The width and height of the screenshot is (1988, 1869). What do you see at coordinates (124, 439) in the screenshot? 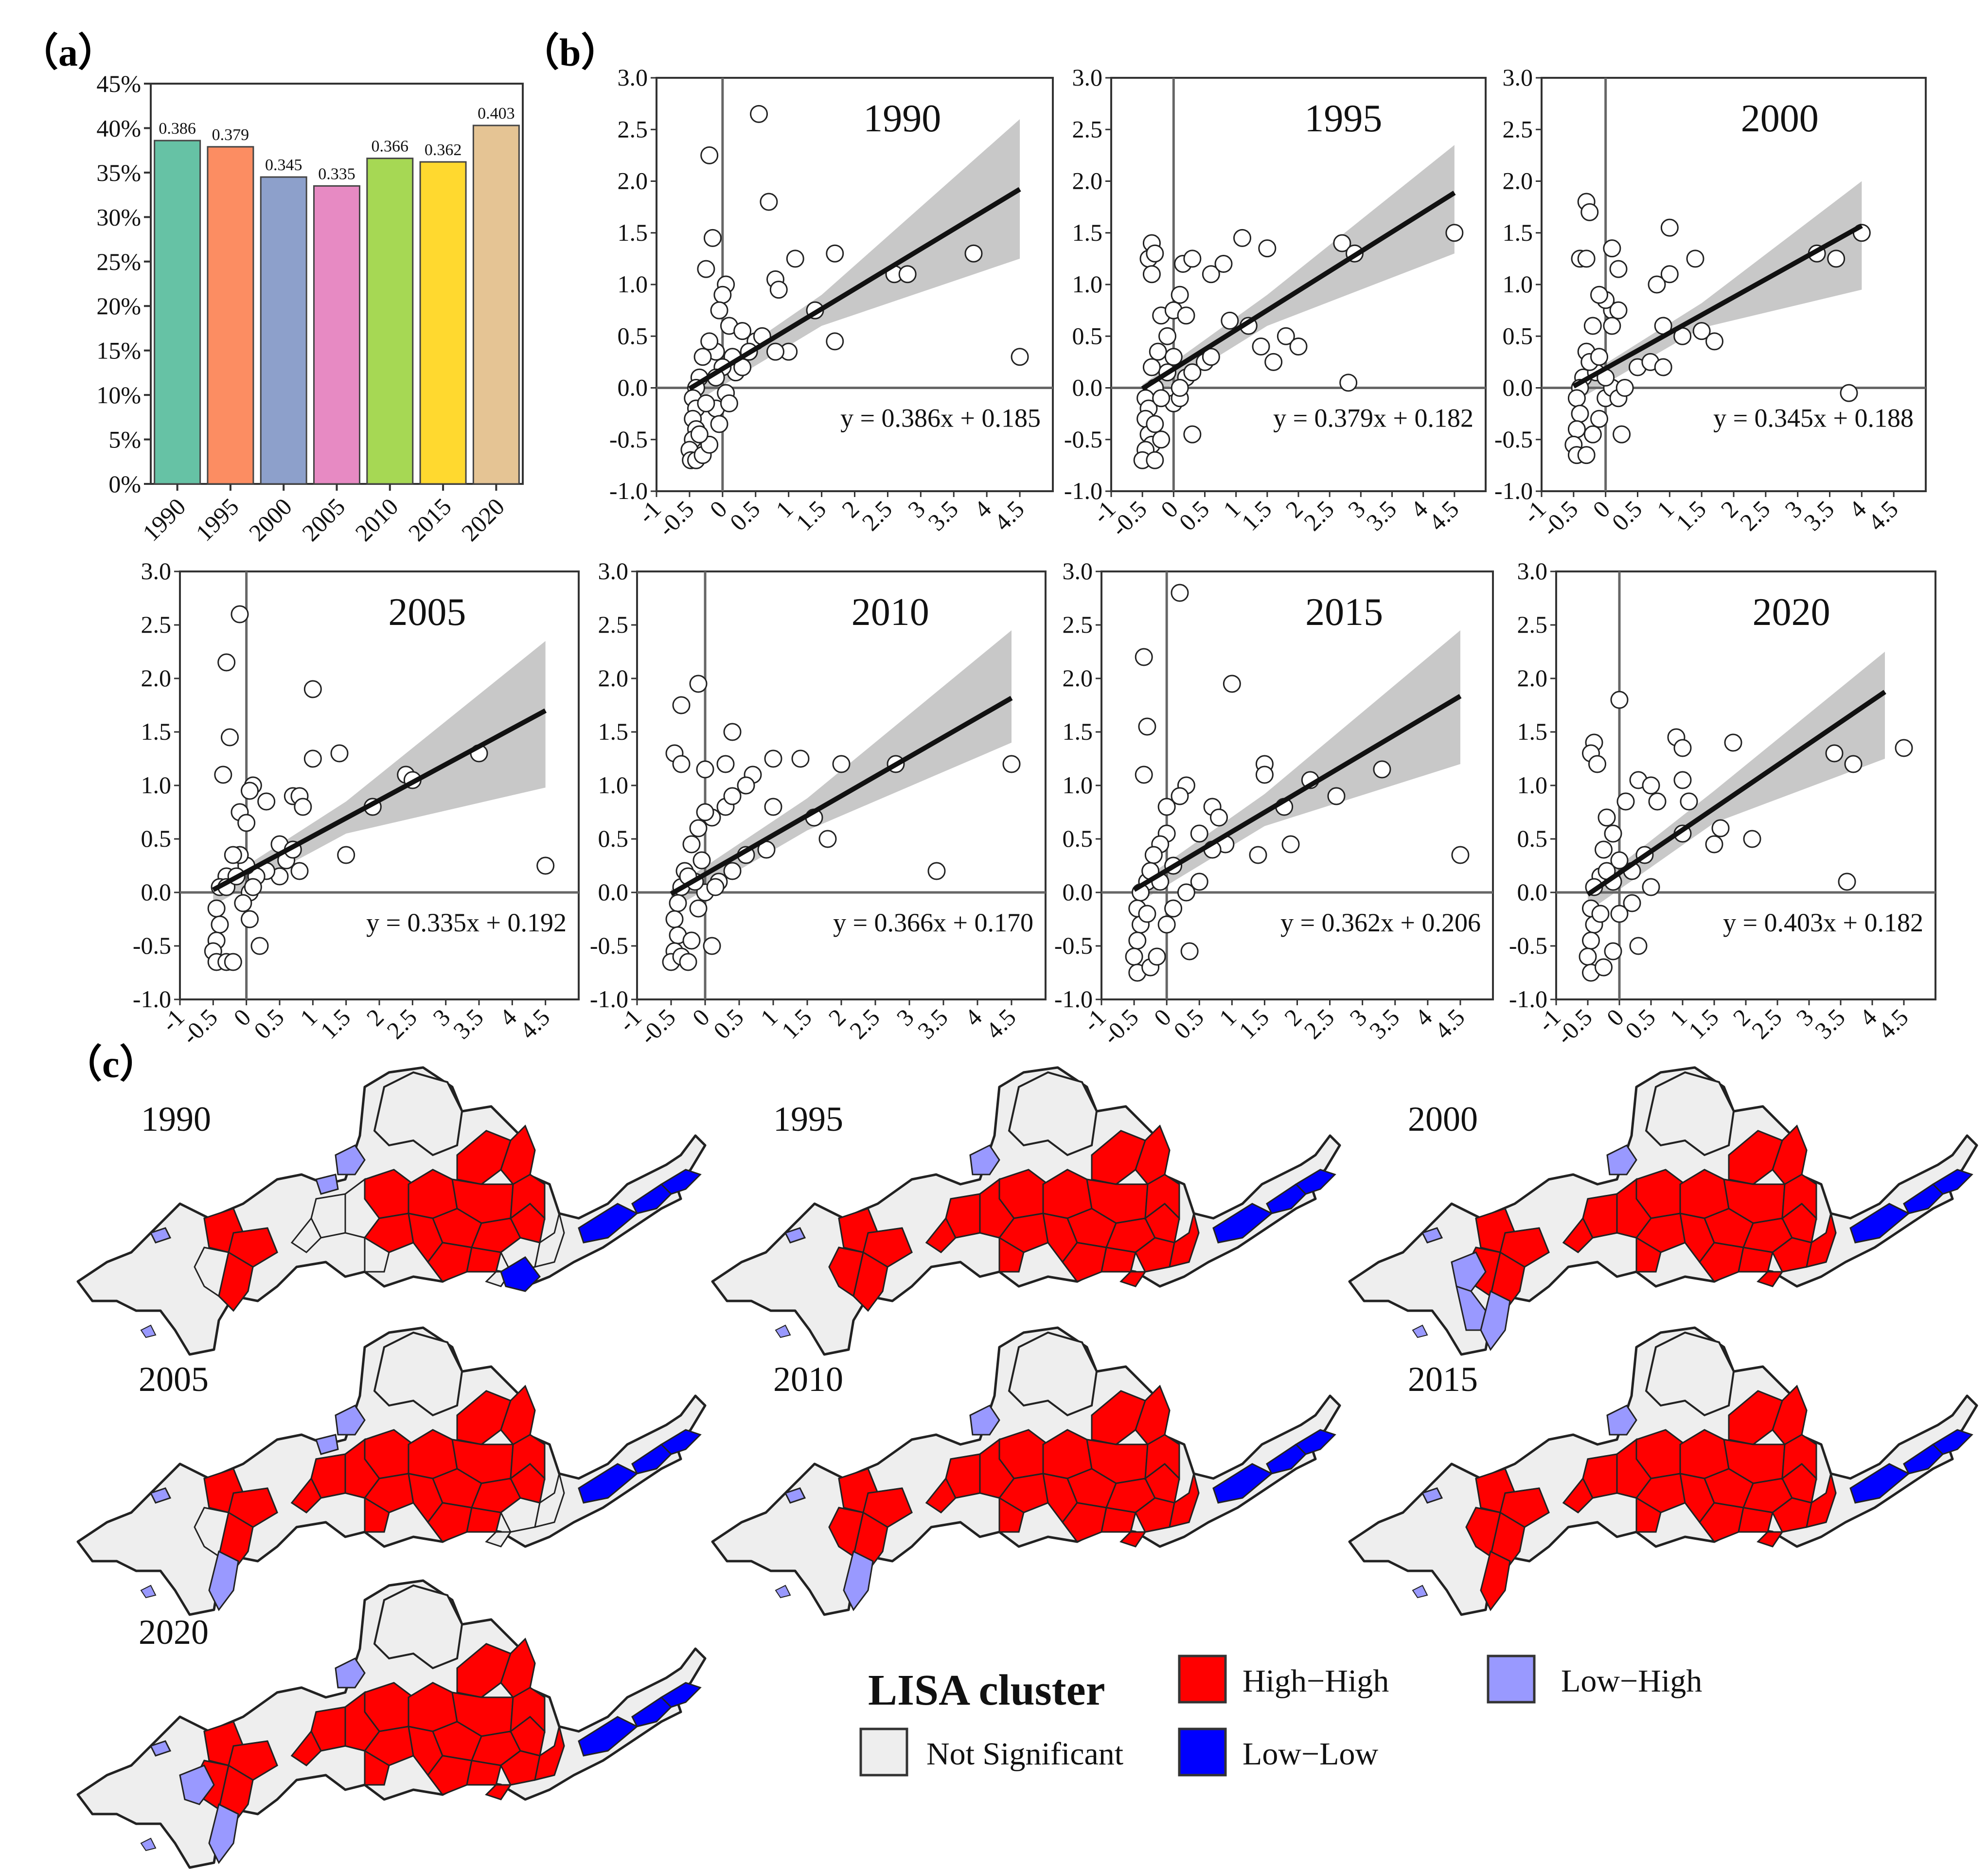
I see `bar-ytick-label: 5%` at bounding box center [124, 439].